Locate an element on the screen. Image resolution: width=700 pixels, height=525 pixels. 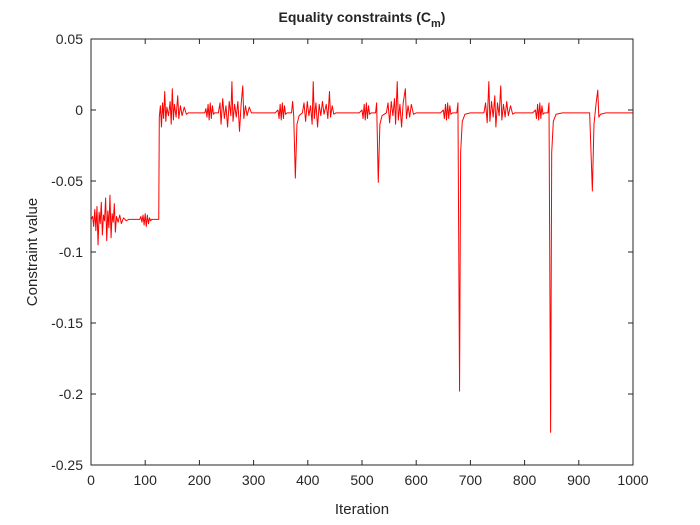
x-axis-label: Iteration is located at coordinates (362, 509).